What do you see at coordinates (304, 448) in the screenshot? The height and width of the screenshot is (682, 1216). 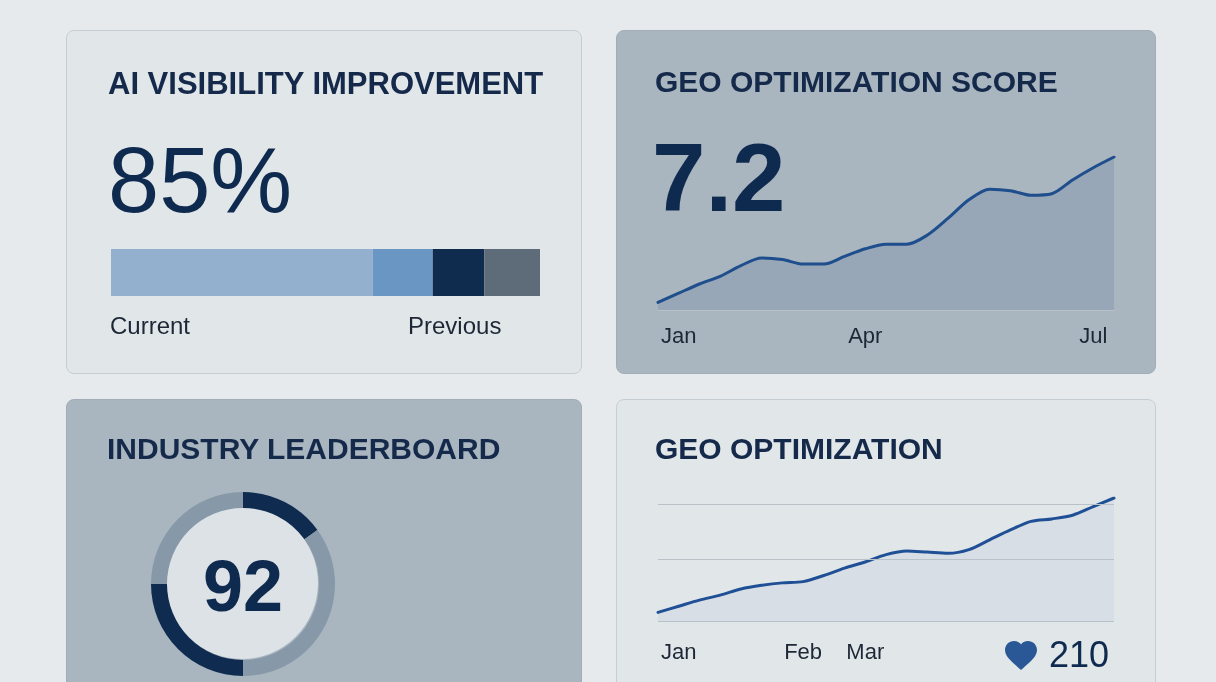 I see `chart-title: INDUSTRY LEADERBOARD` at bounding box center [304, 448].